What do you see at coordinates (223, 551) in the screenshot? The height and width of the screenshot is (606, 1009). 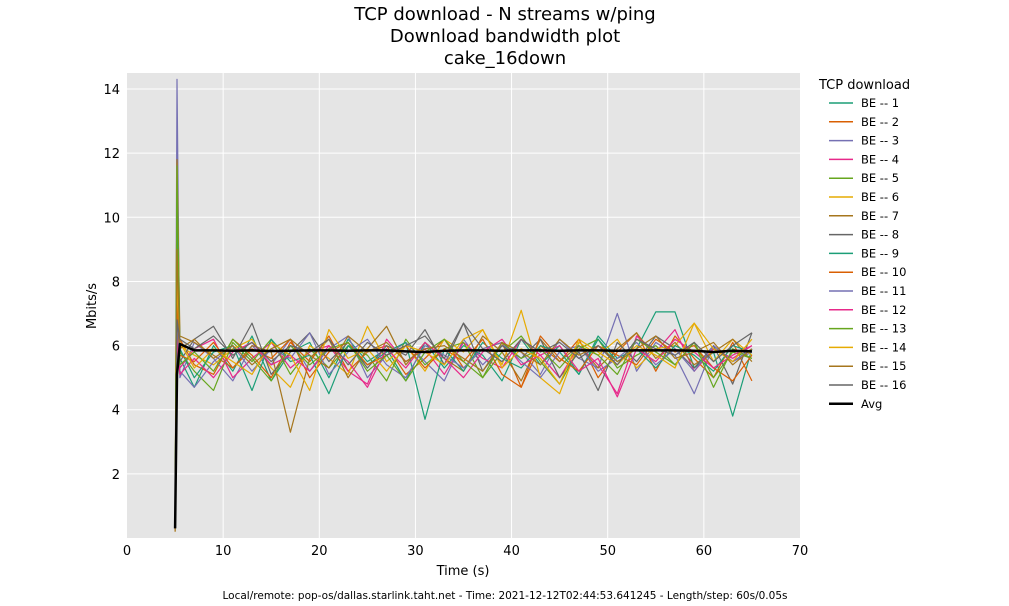 I see `x-tick-label: 10` at bounding box center [223, 551].